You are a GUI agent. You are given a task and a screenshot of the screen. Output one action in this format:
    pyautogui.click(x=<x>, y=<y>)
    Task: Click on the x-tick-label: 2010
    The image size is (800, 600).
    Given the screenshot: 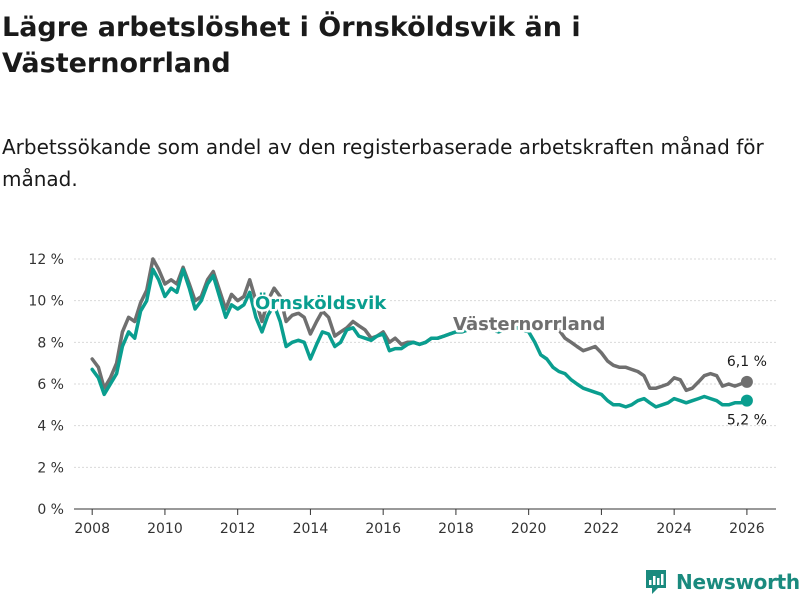 What is the action you would take?
    pyautogui.click(x=165, y=529)
    